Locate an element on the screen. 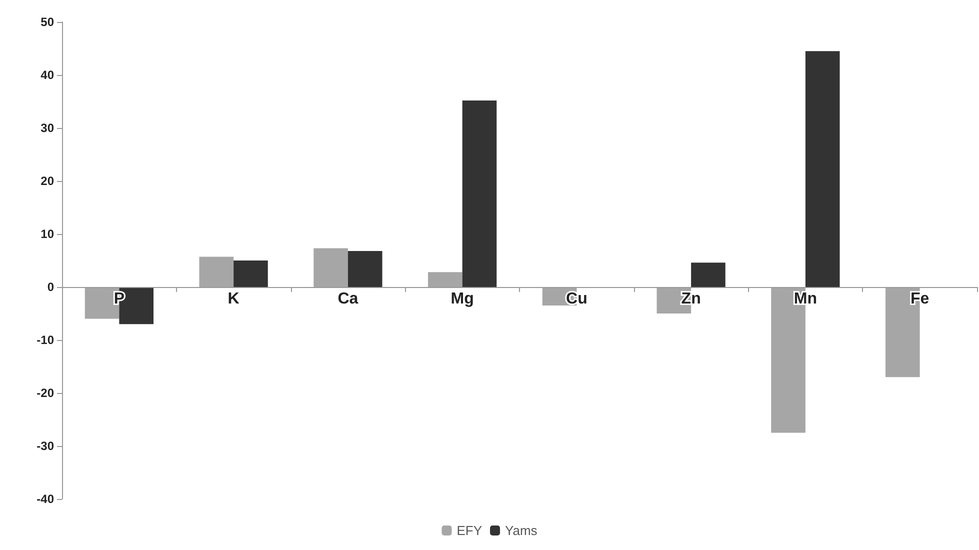 Image resolution: width=979 pixels, height=550 pixels. x-tick-label: Cu is located at coordinates (577, 299).